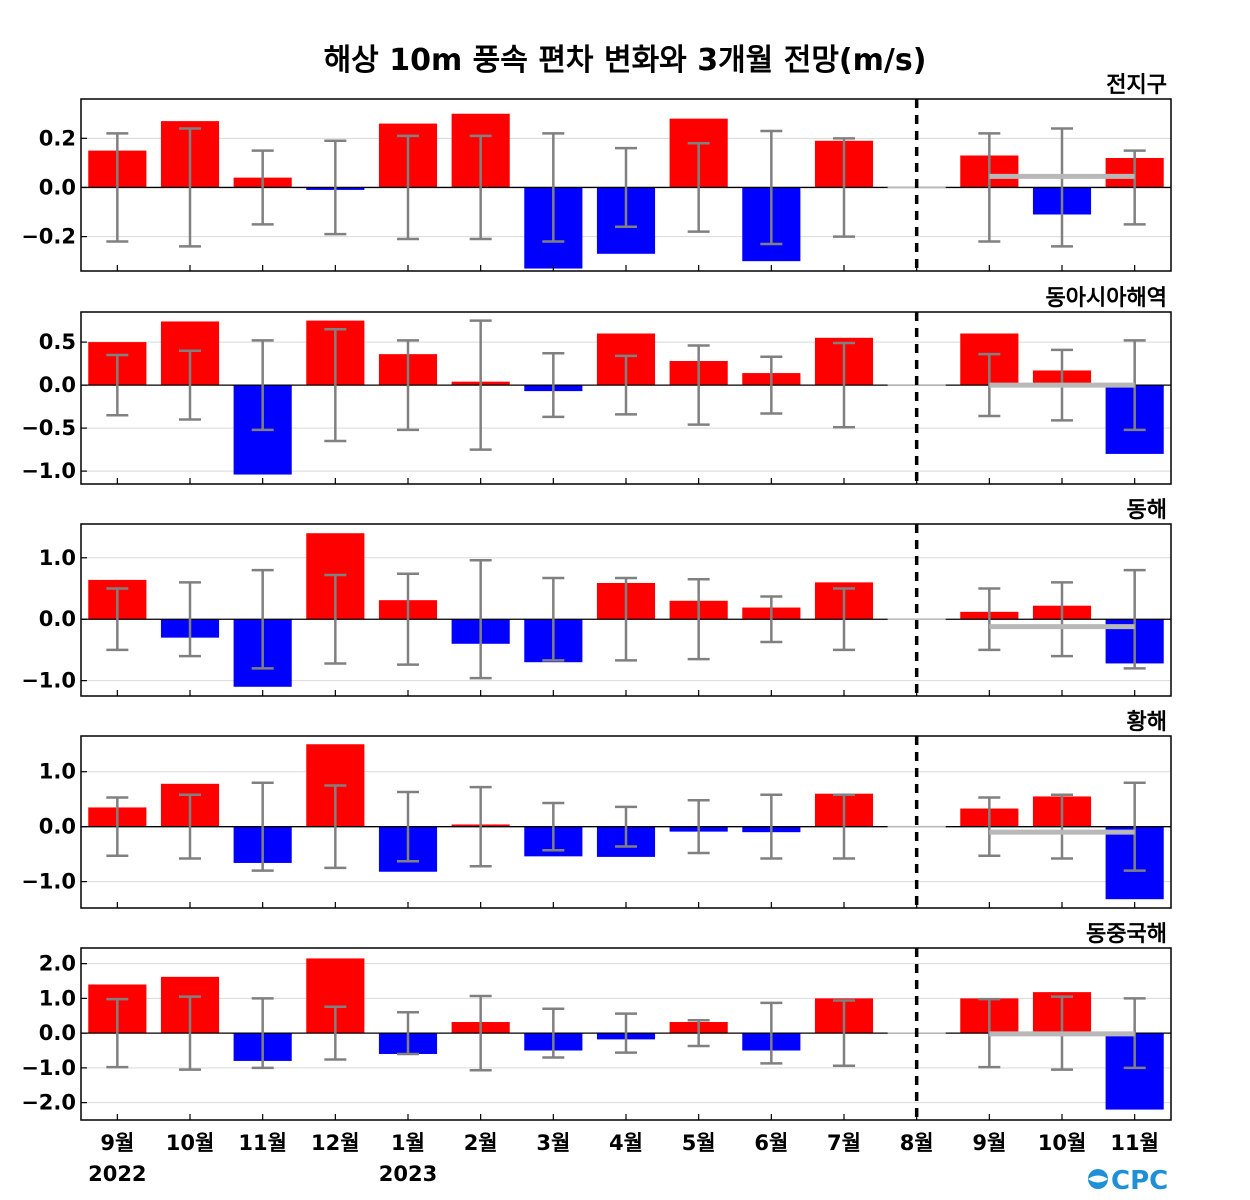  Describe the element at coordinates (1126, 934) in the screenshot. I see `panel-title: 동중국해` at that location.